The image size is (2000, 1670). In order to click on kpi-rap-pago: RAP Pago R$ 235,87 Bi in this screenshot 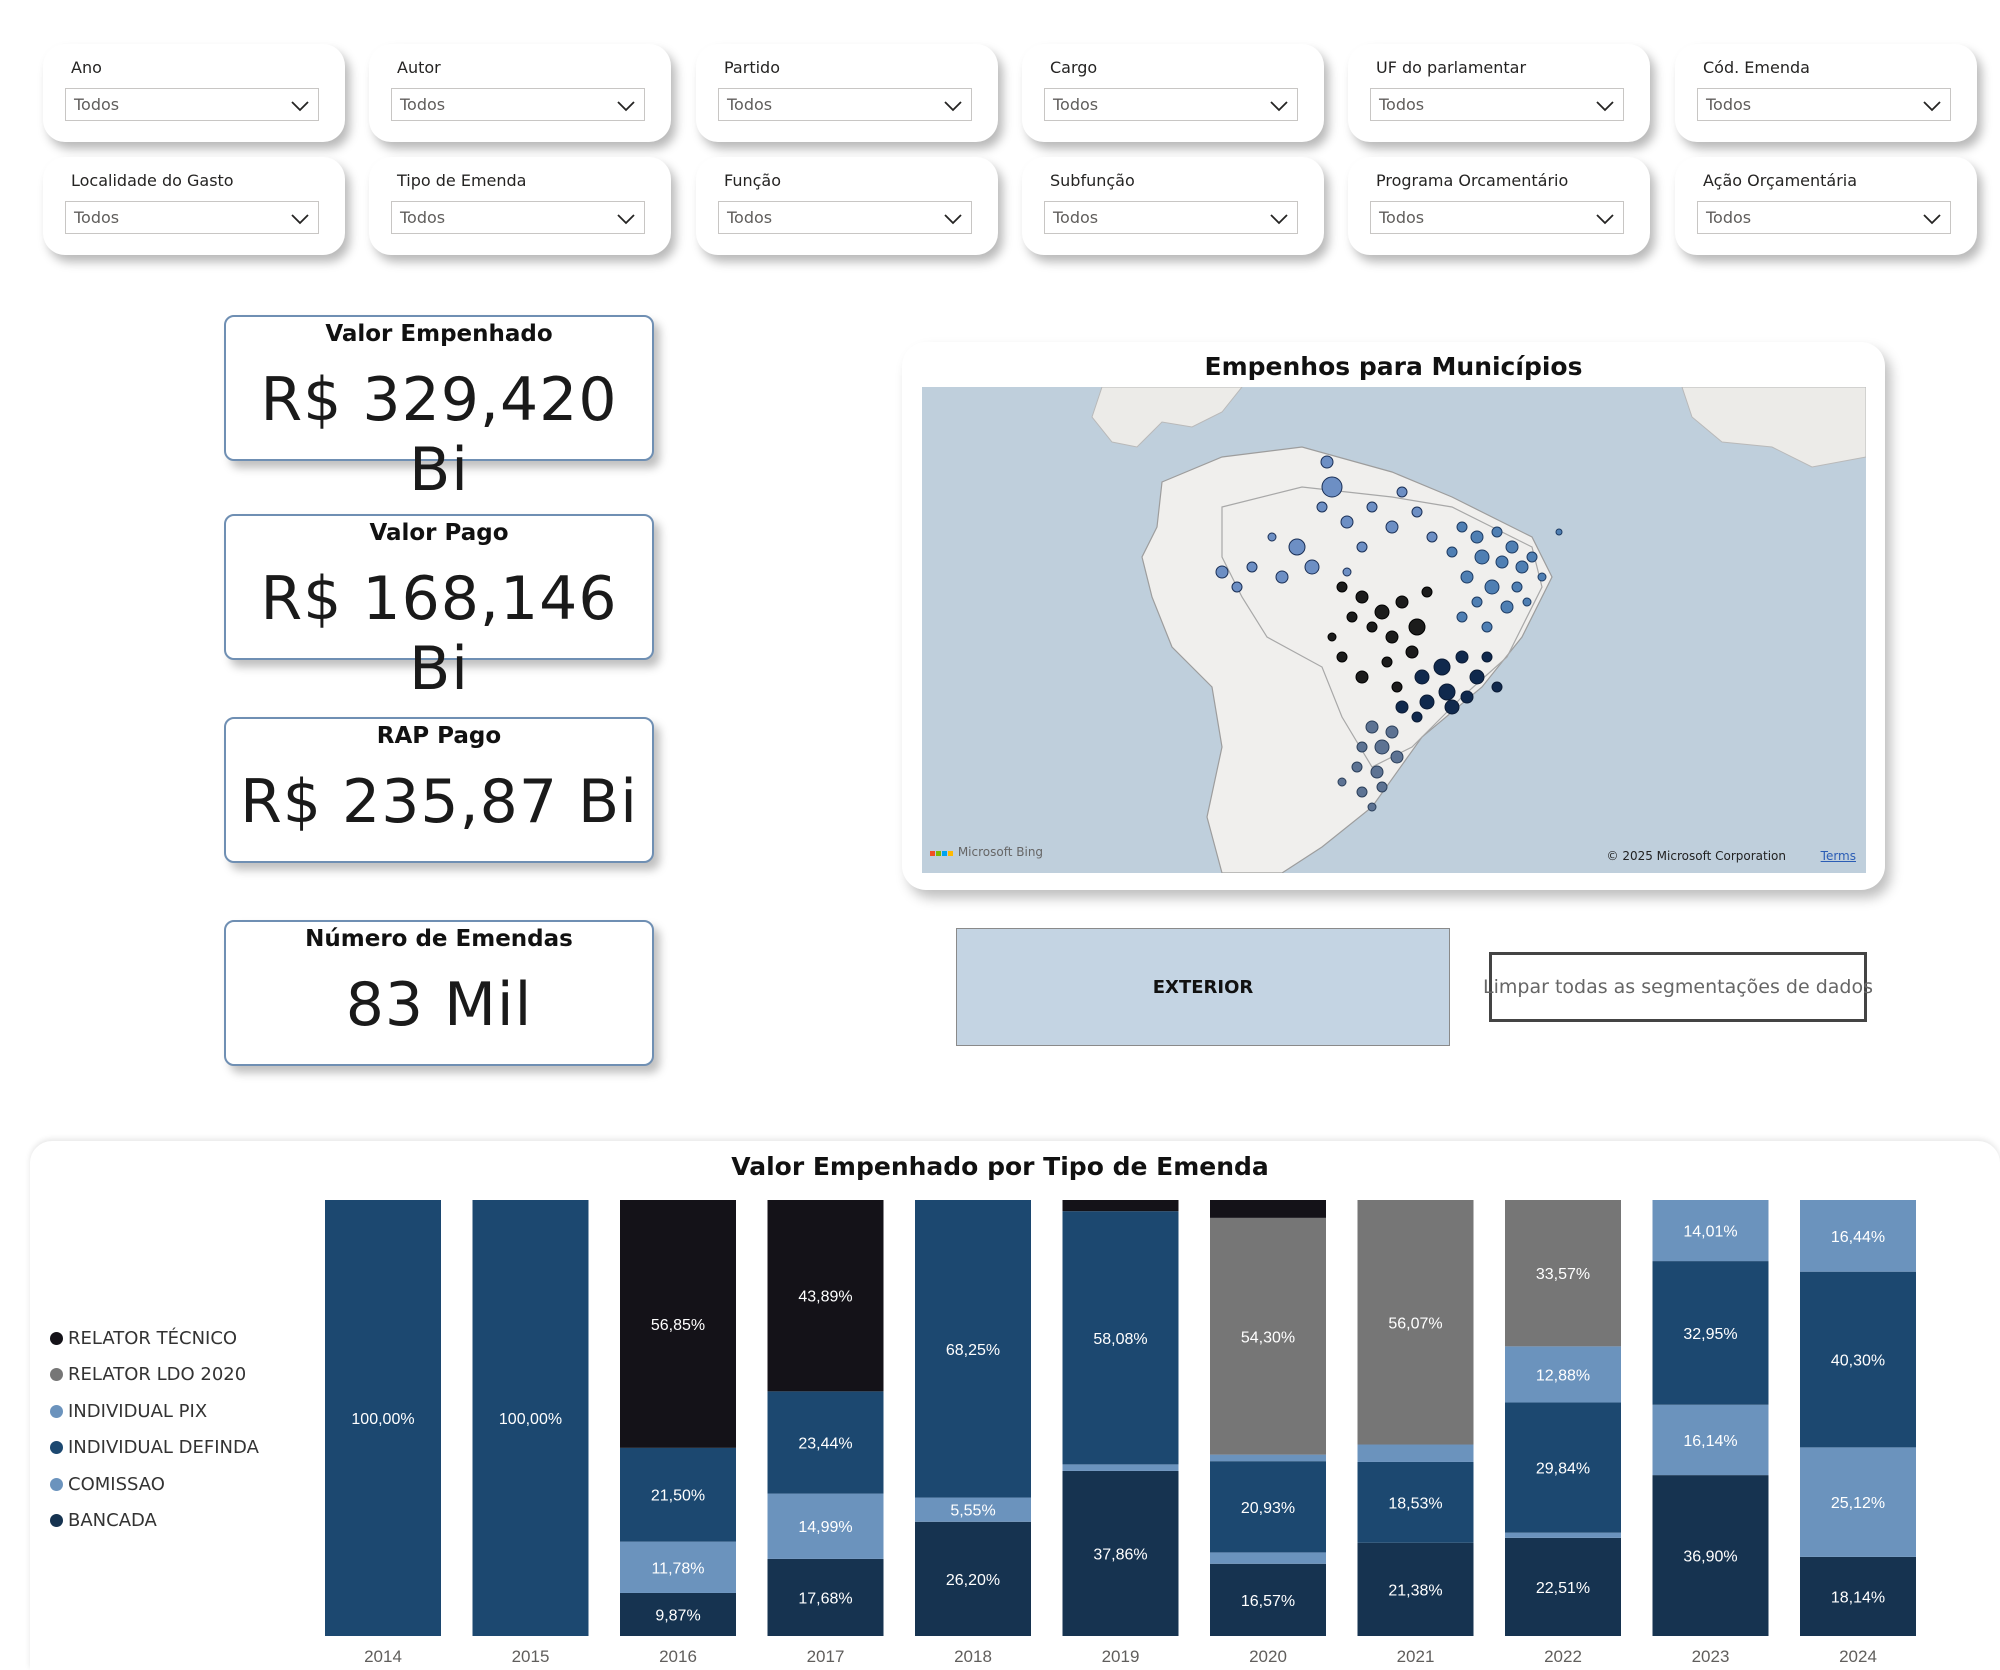, I will do `click(439, 790)`.